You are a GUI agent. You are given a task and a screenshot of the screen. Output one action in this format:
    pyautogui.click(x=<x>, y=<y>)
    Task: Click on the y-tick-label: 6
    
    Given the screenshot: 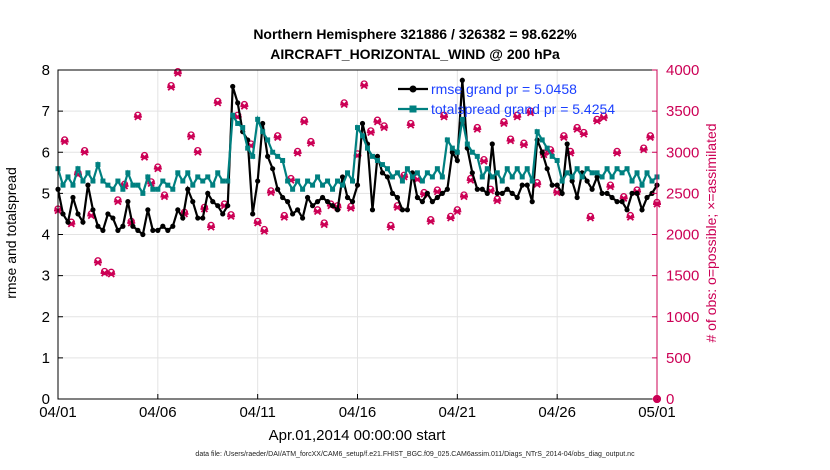 What is the action you would take?
    pyautogui.click(x=46, y=152)
    